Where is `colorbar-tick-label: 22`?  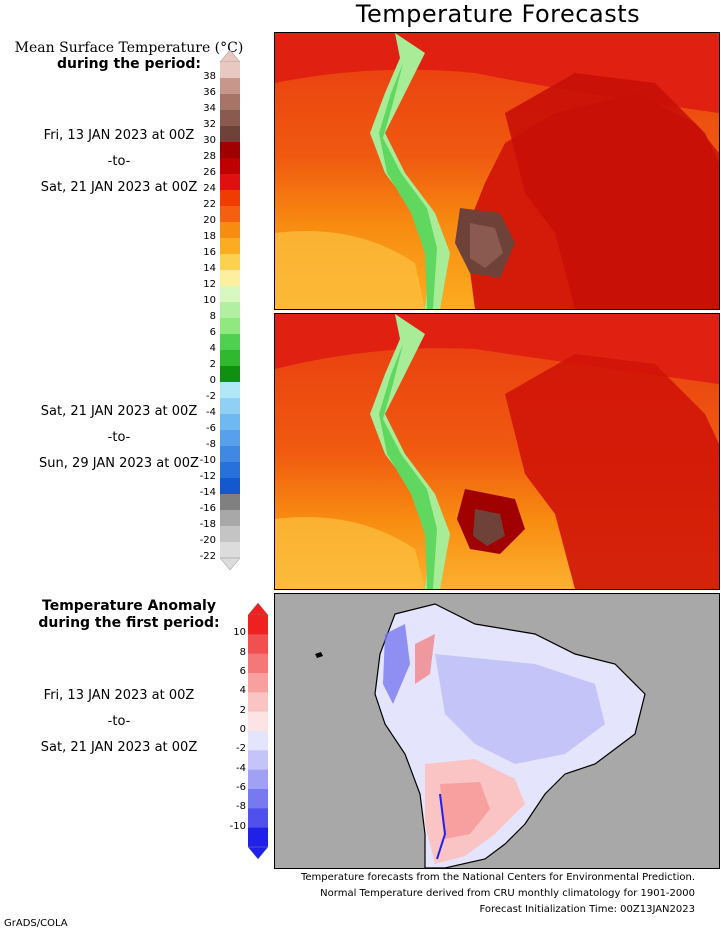
colorbar-tick-label: 22 is located at coordinates (209, 204).